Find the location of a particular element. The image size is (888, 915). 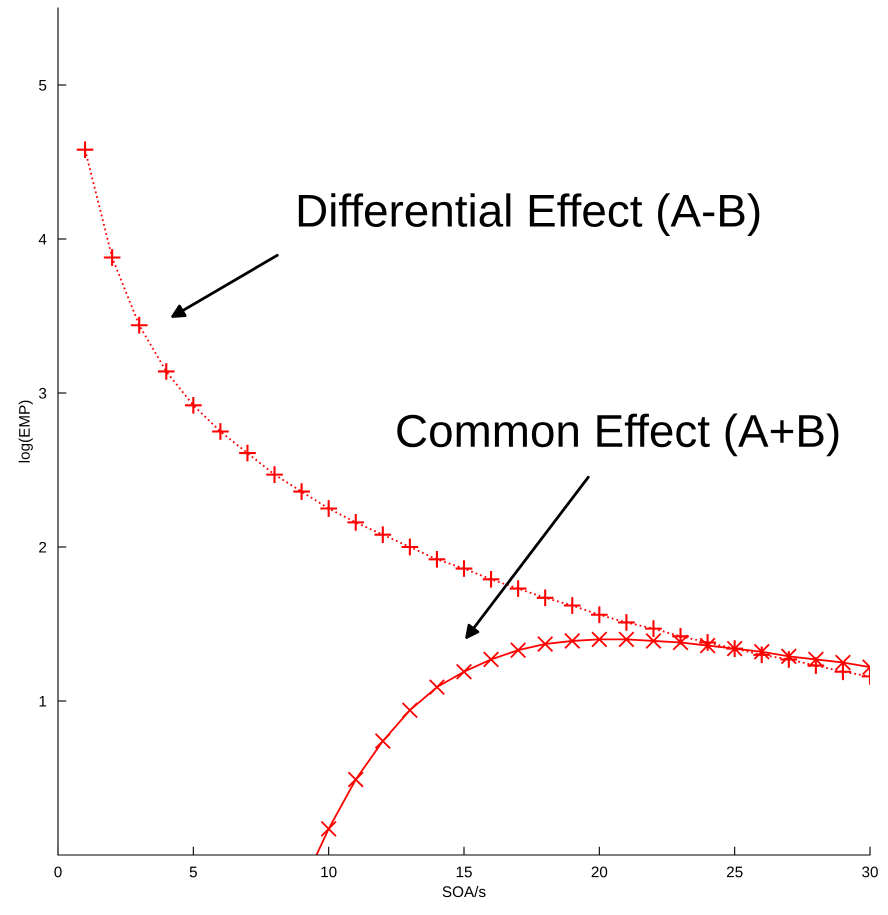

x-tick-label: 0 is located at coordinates (58, 872).